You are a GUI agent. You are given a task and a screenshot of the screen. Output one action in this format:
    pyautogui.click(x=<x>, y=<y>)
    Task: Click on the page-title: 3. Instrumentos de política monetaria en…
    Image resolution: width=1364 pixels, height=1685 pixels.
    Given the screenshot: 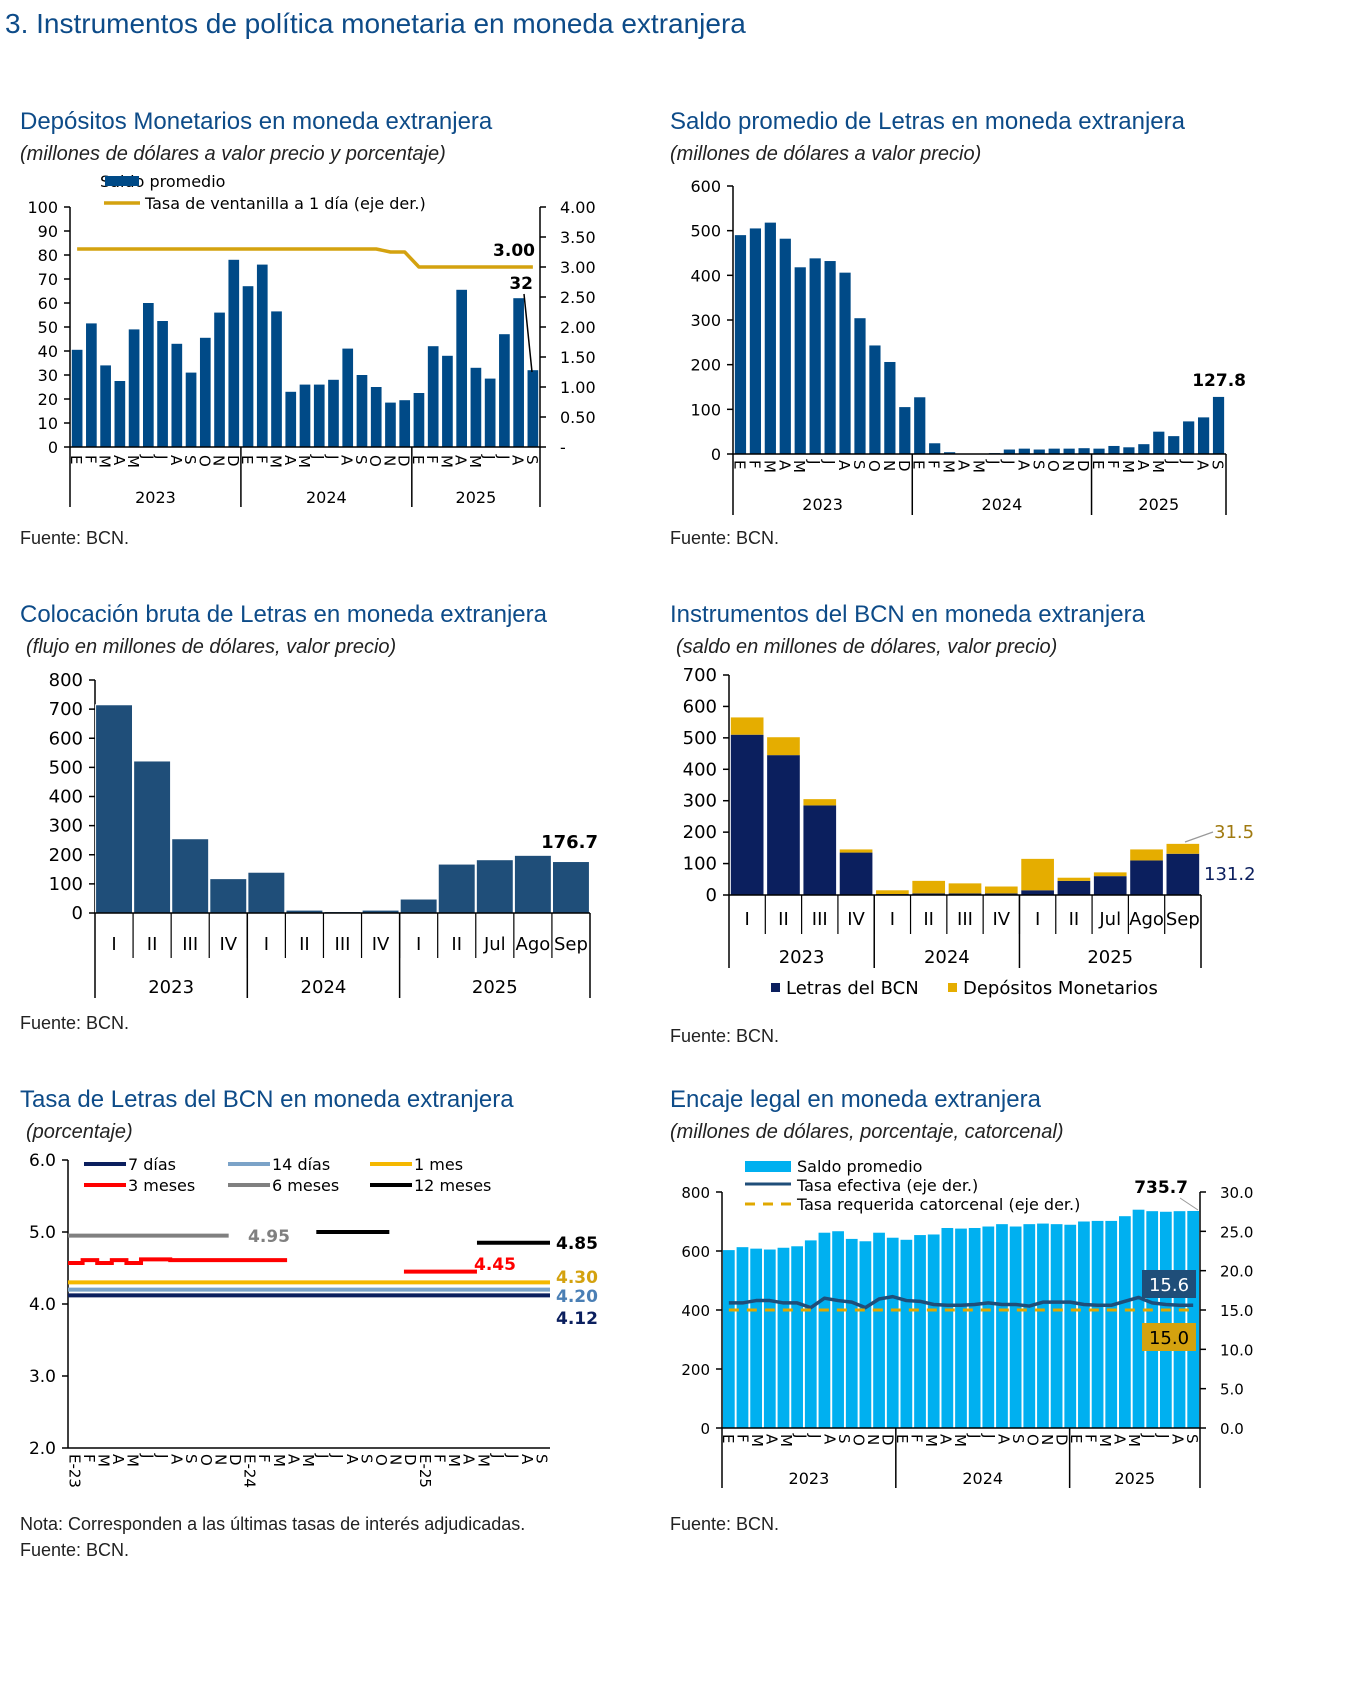 What is the action you would take?
    pyautogui.click(x=375, y=23)
    